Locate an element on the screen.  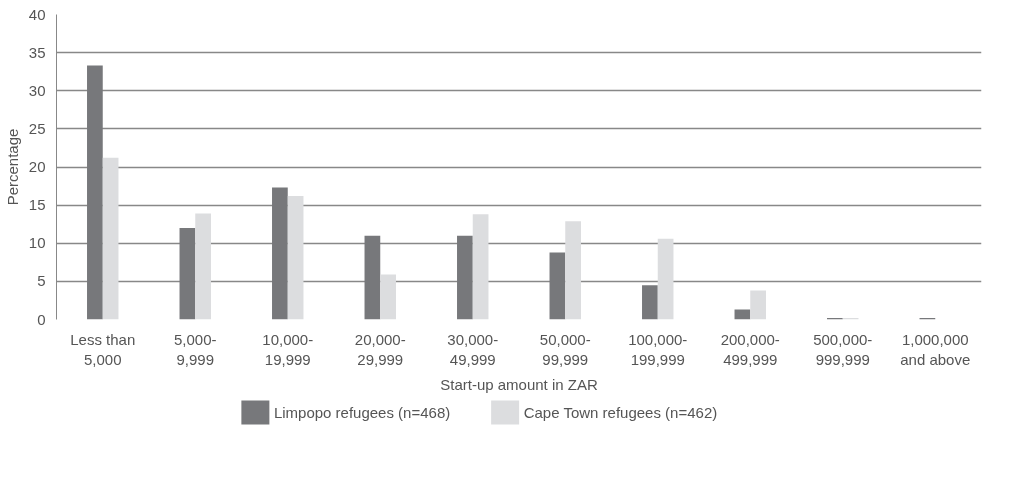
x-tick-label: 5,000- 9,999 is located at coordinates (195, 349).